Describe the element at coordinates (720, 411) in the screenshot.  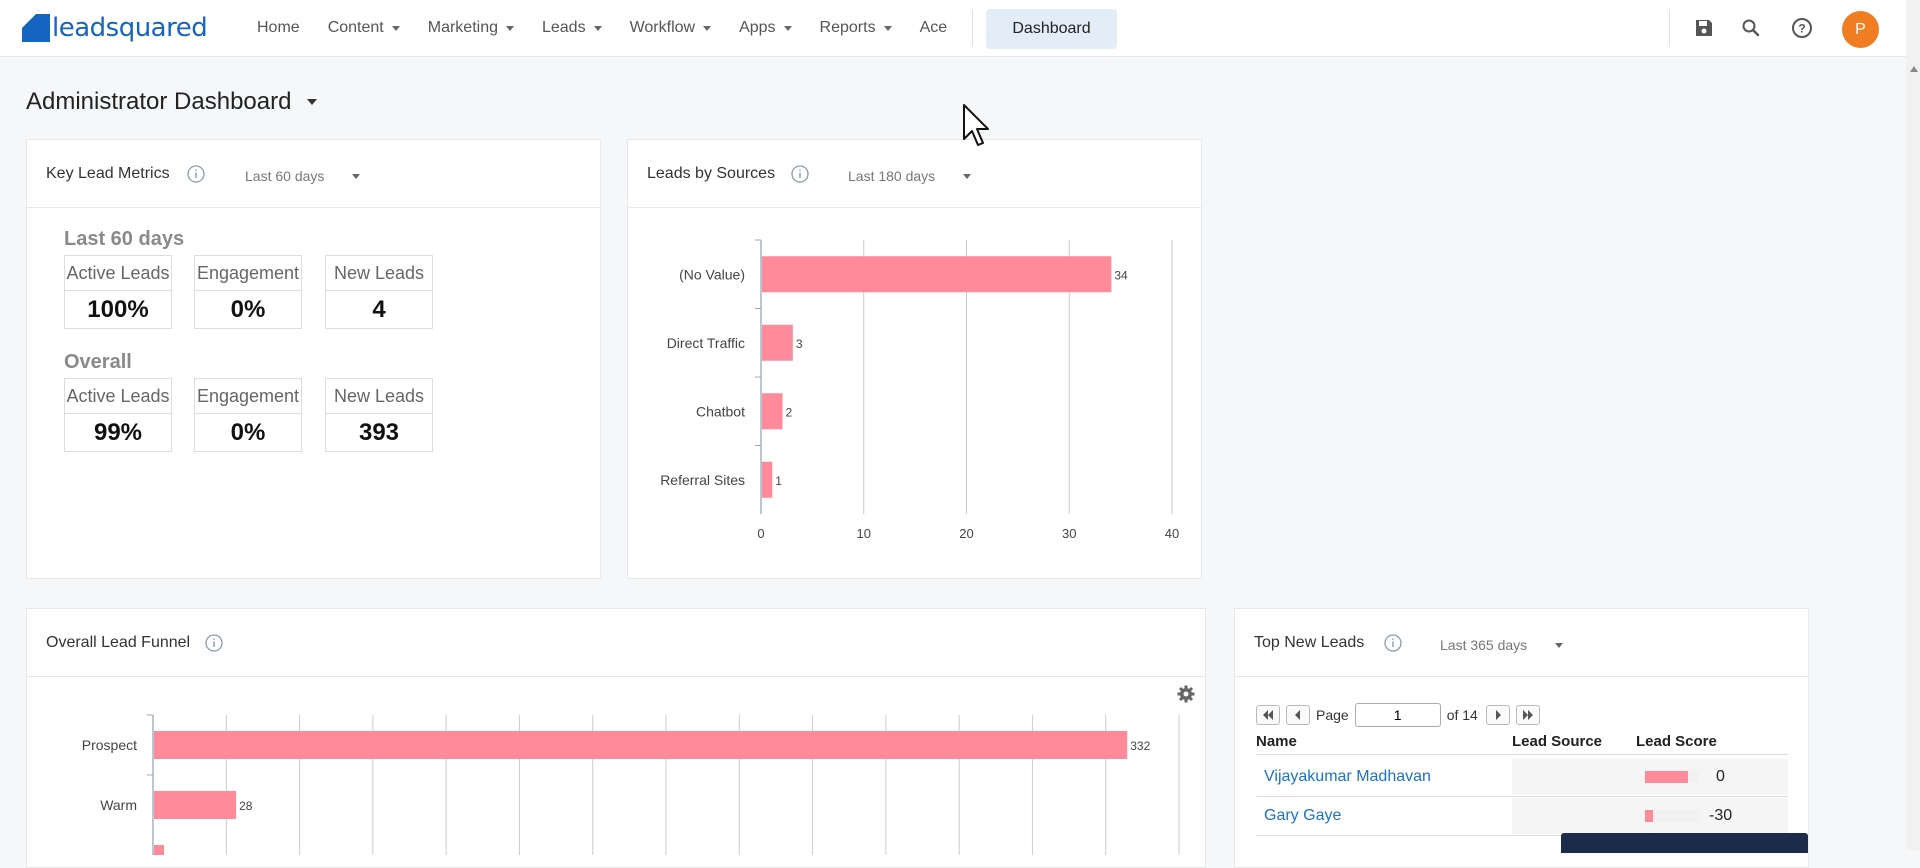
I see `category-label: Chatbot` at that location.